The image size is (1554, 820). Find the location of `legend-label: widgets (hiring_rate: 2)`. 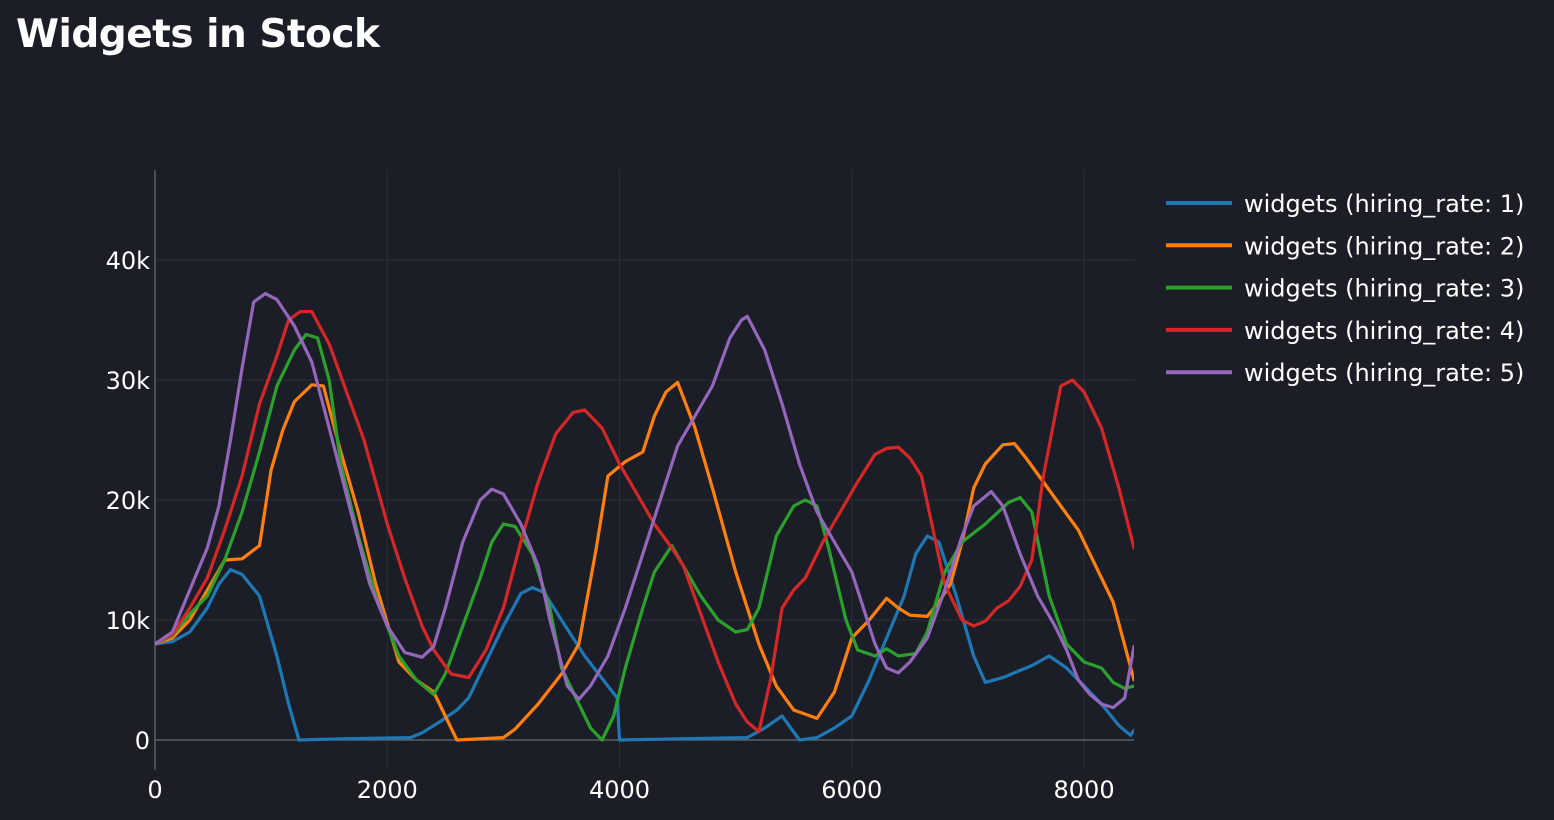

legend-label: widgets (hiring_rate: 2) is located at coordinates (1384, 246).